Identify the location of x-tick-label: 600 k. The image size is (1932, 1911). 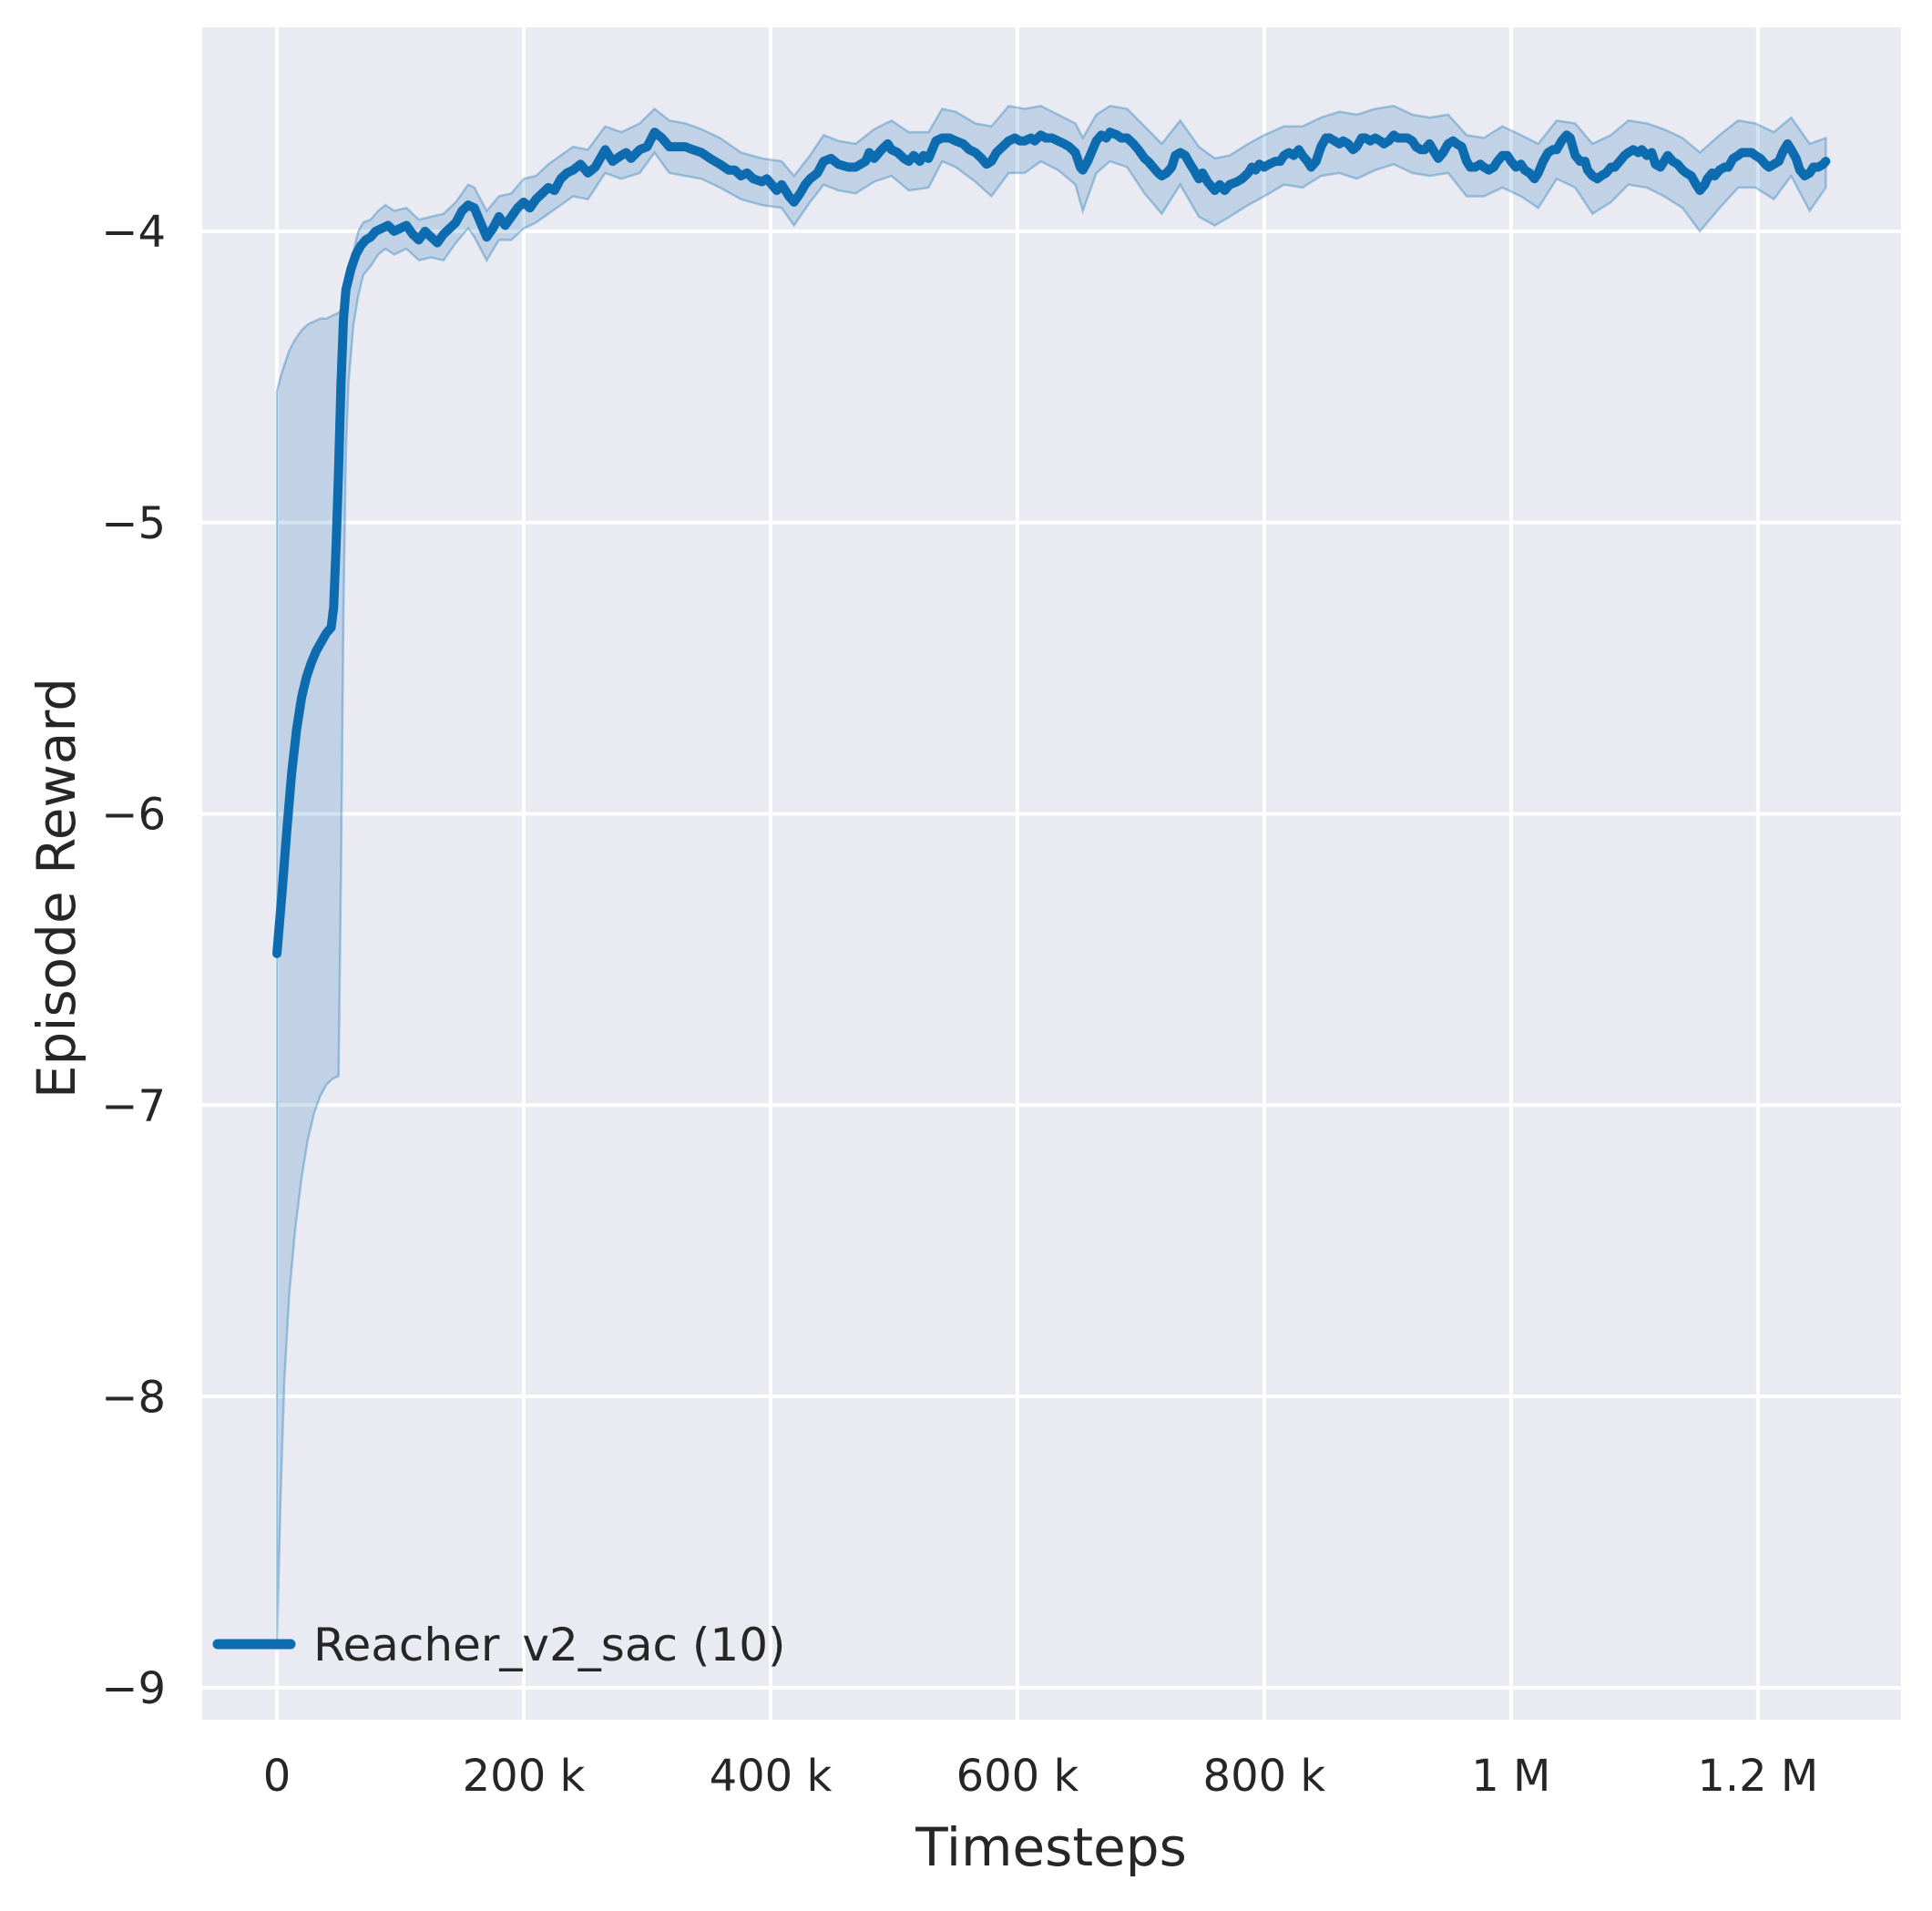
(1017, 1776).